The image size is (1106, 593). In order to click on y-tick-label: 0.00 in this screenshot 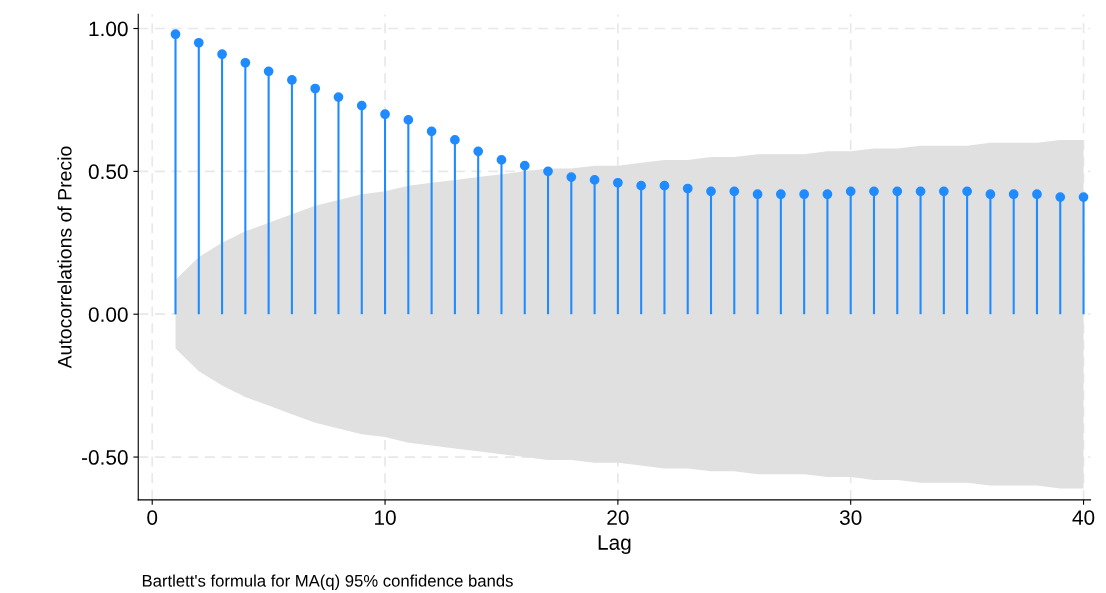, I will do `click(108, 314)`.